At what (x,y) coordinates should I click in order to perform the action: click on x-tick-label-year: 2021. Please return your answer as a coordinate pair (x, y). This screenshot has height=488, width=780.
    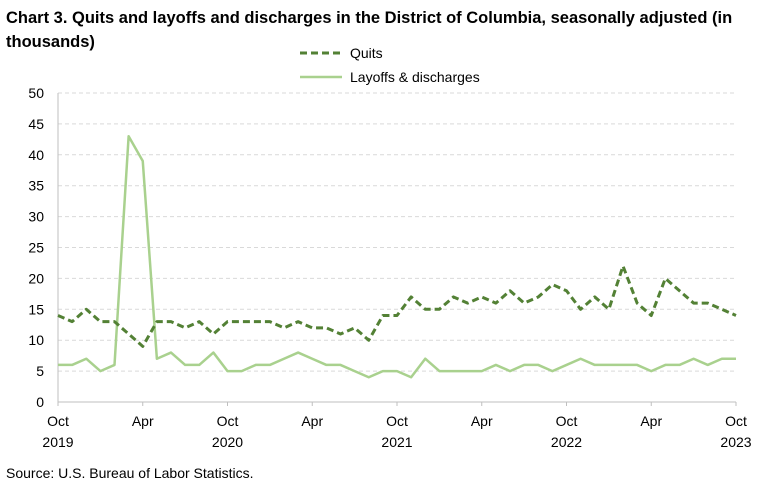
    Looking at the image, I should click on (396, 442).